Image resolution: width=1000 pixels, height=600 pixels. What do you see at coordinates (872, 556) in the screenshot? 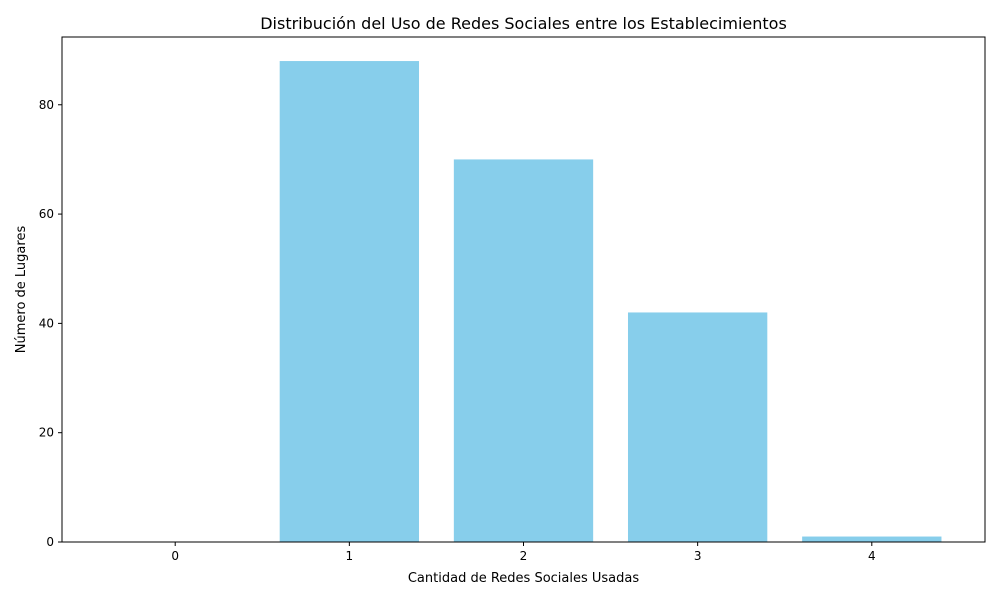
I see `x-tick-label: 4` at bounding box center [872, 556].